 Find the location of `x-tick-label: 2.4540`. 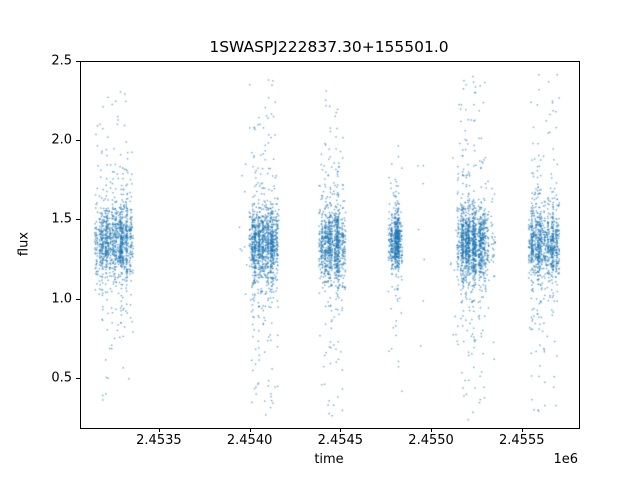

x-tick-label: 2.4540 is located at coordinates (249, 440).